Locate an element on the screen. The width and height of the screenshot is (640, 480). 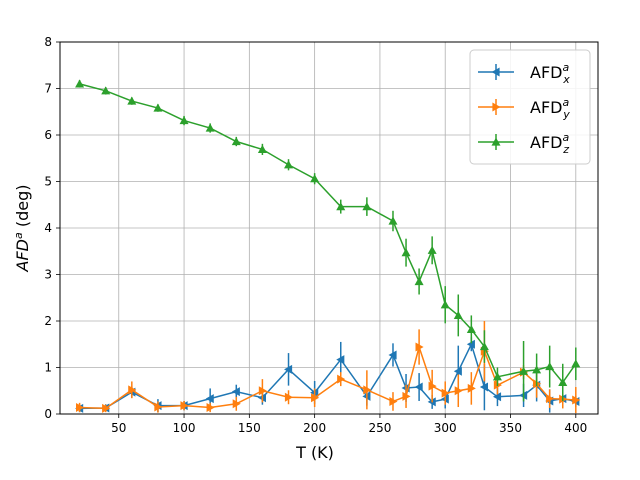
y-tick-label: 7 is located at coordinates (48, 89).